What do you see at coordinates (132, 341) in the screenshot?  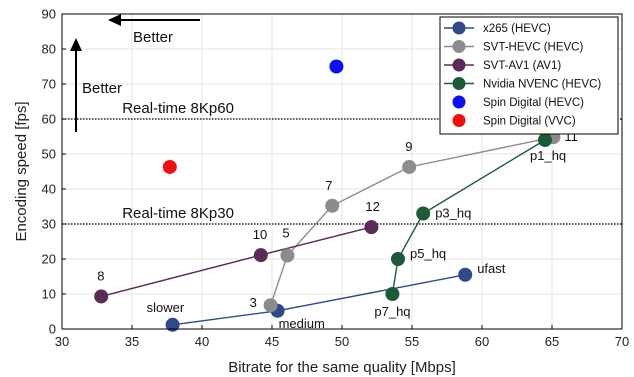 I see `x-tick-label: 35` at bounding box center [132, 341].